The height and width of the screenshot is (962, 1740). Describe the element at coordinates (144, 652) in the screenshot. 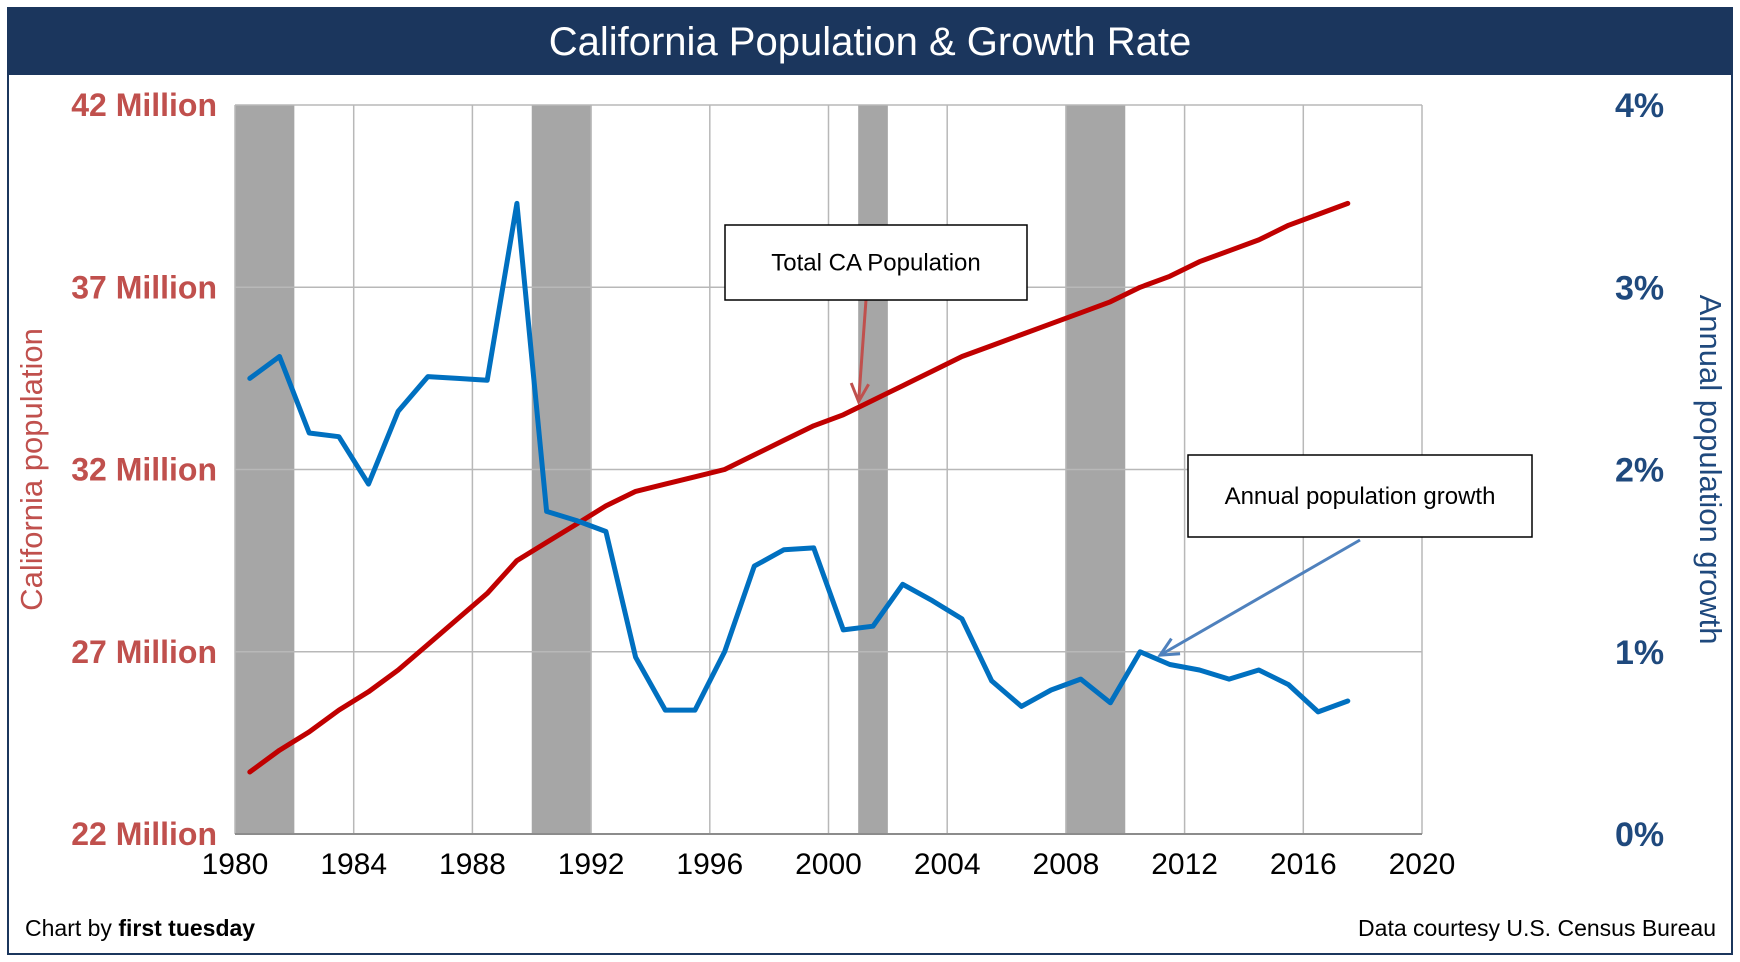

I see `y-left-tick-label: 27 Million` at that location.